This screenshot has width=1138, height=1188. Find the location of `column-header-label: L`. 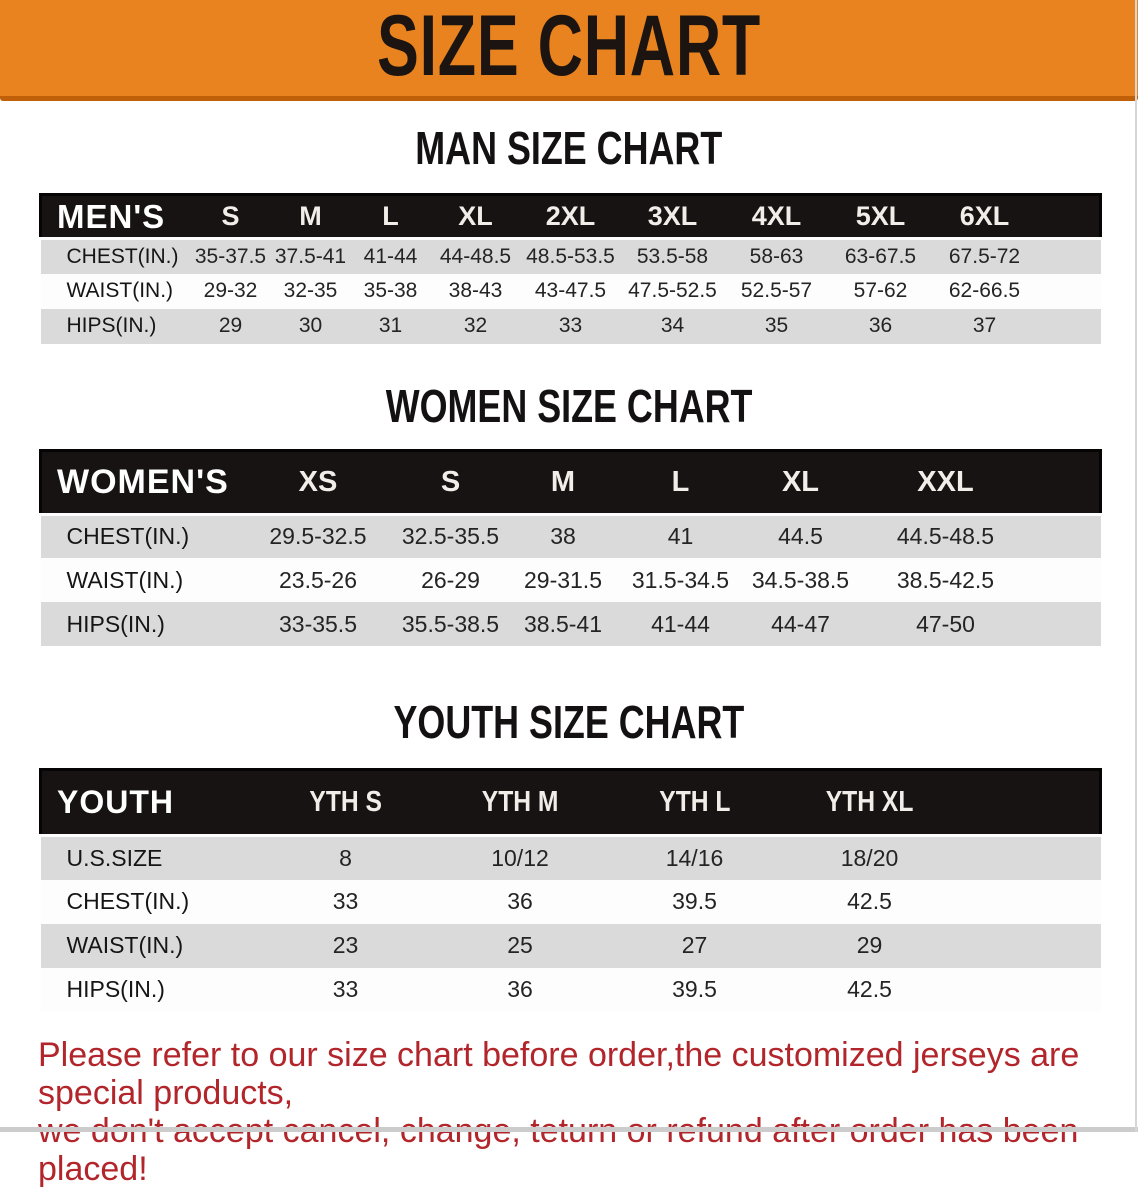

column-header-label: L is located at coordinates (390, 216).